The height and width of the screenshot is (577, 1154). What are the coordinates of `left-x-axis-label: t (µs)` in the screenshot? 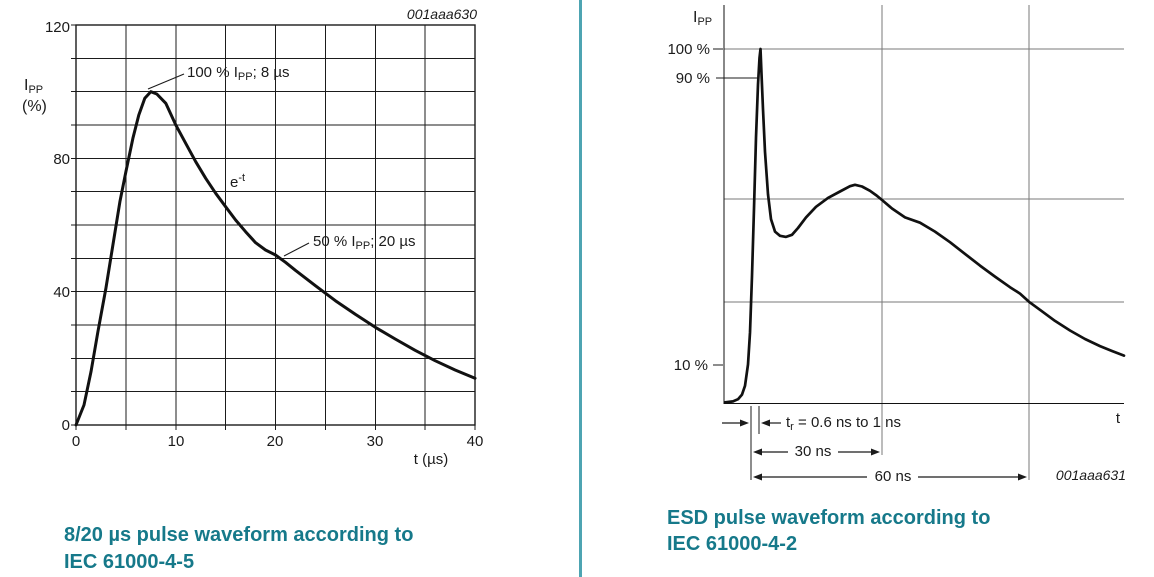 It's located at (431, 459).